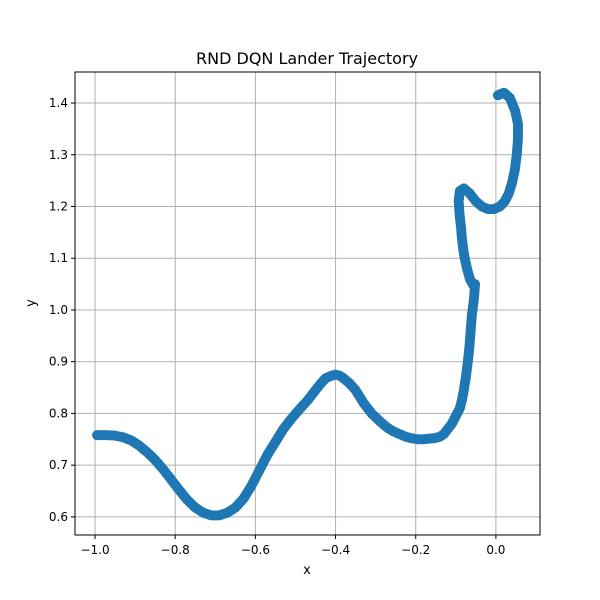 The height and width of the screenshot is (600, 600). What do you see at coordinates (58, 517) in the screenshot?
I see `y-tick-label: 0.6` at bounding box center [58, 517].